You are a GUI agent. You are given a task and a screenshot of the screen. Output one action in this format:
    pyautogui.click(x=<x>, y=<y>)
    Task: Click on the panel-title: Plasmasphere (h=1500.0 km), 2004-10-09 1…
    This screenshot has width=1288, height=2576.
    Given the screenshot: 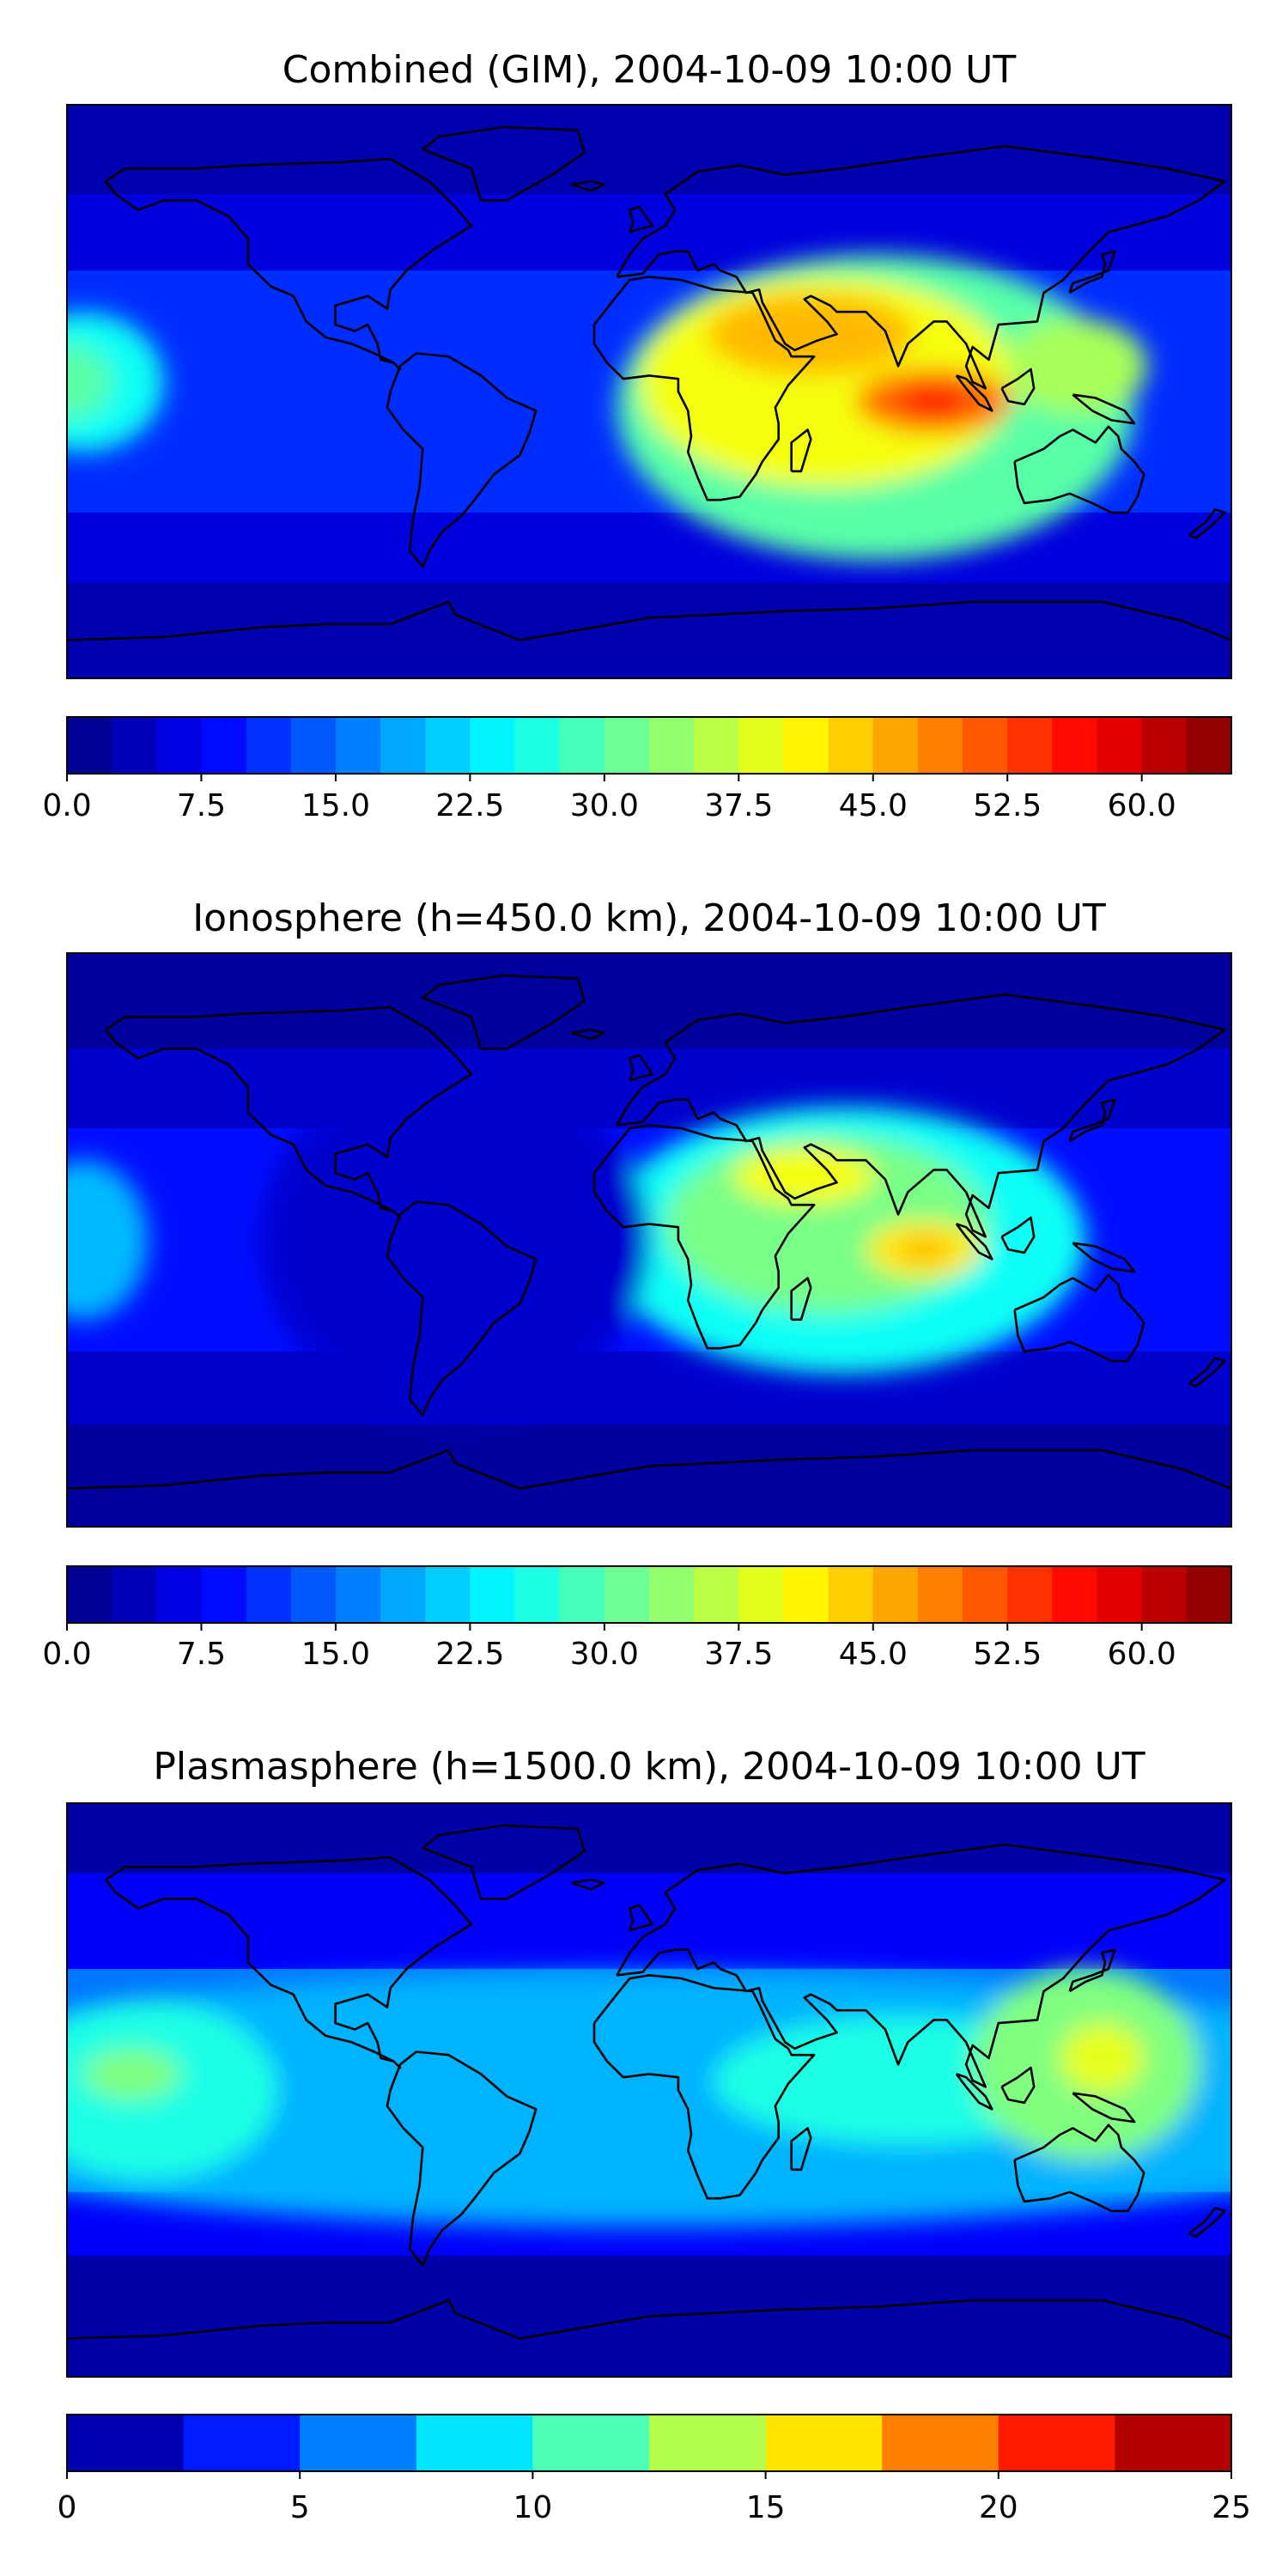 What is the action you would take?
    pyautogui.click(x=649, y=1767)
    